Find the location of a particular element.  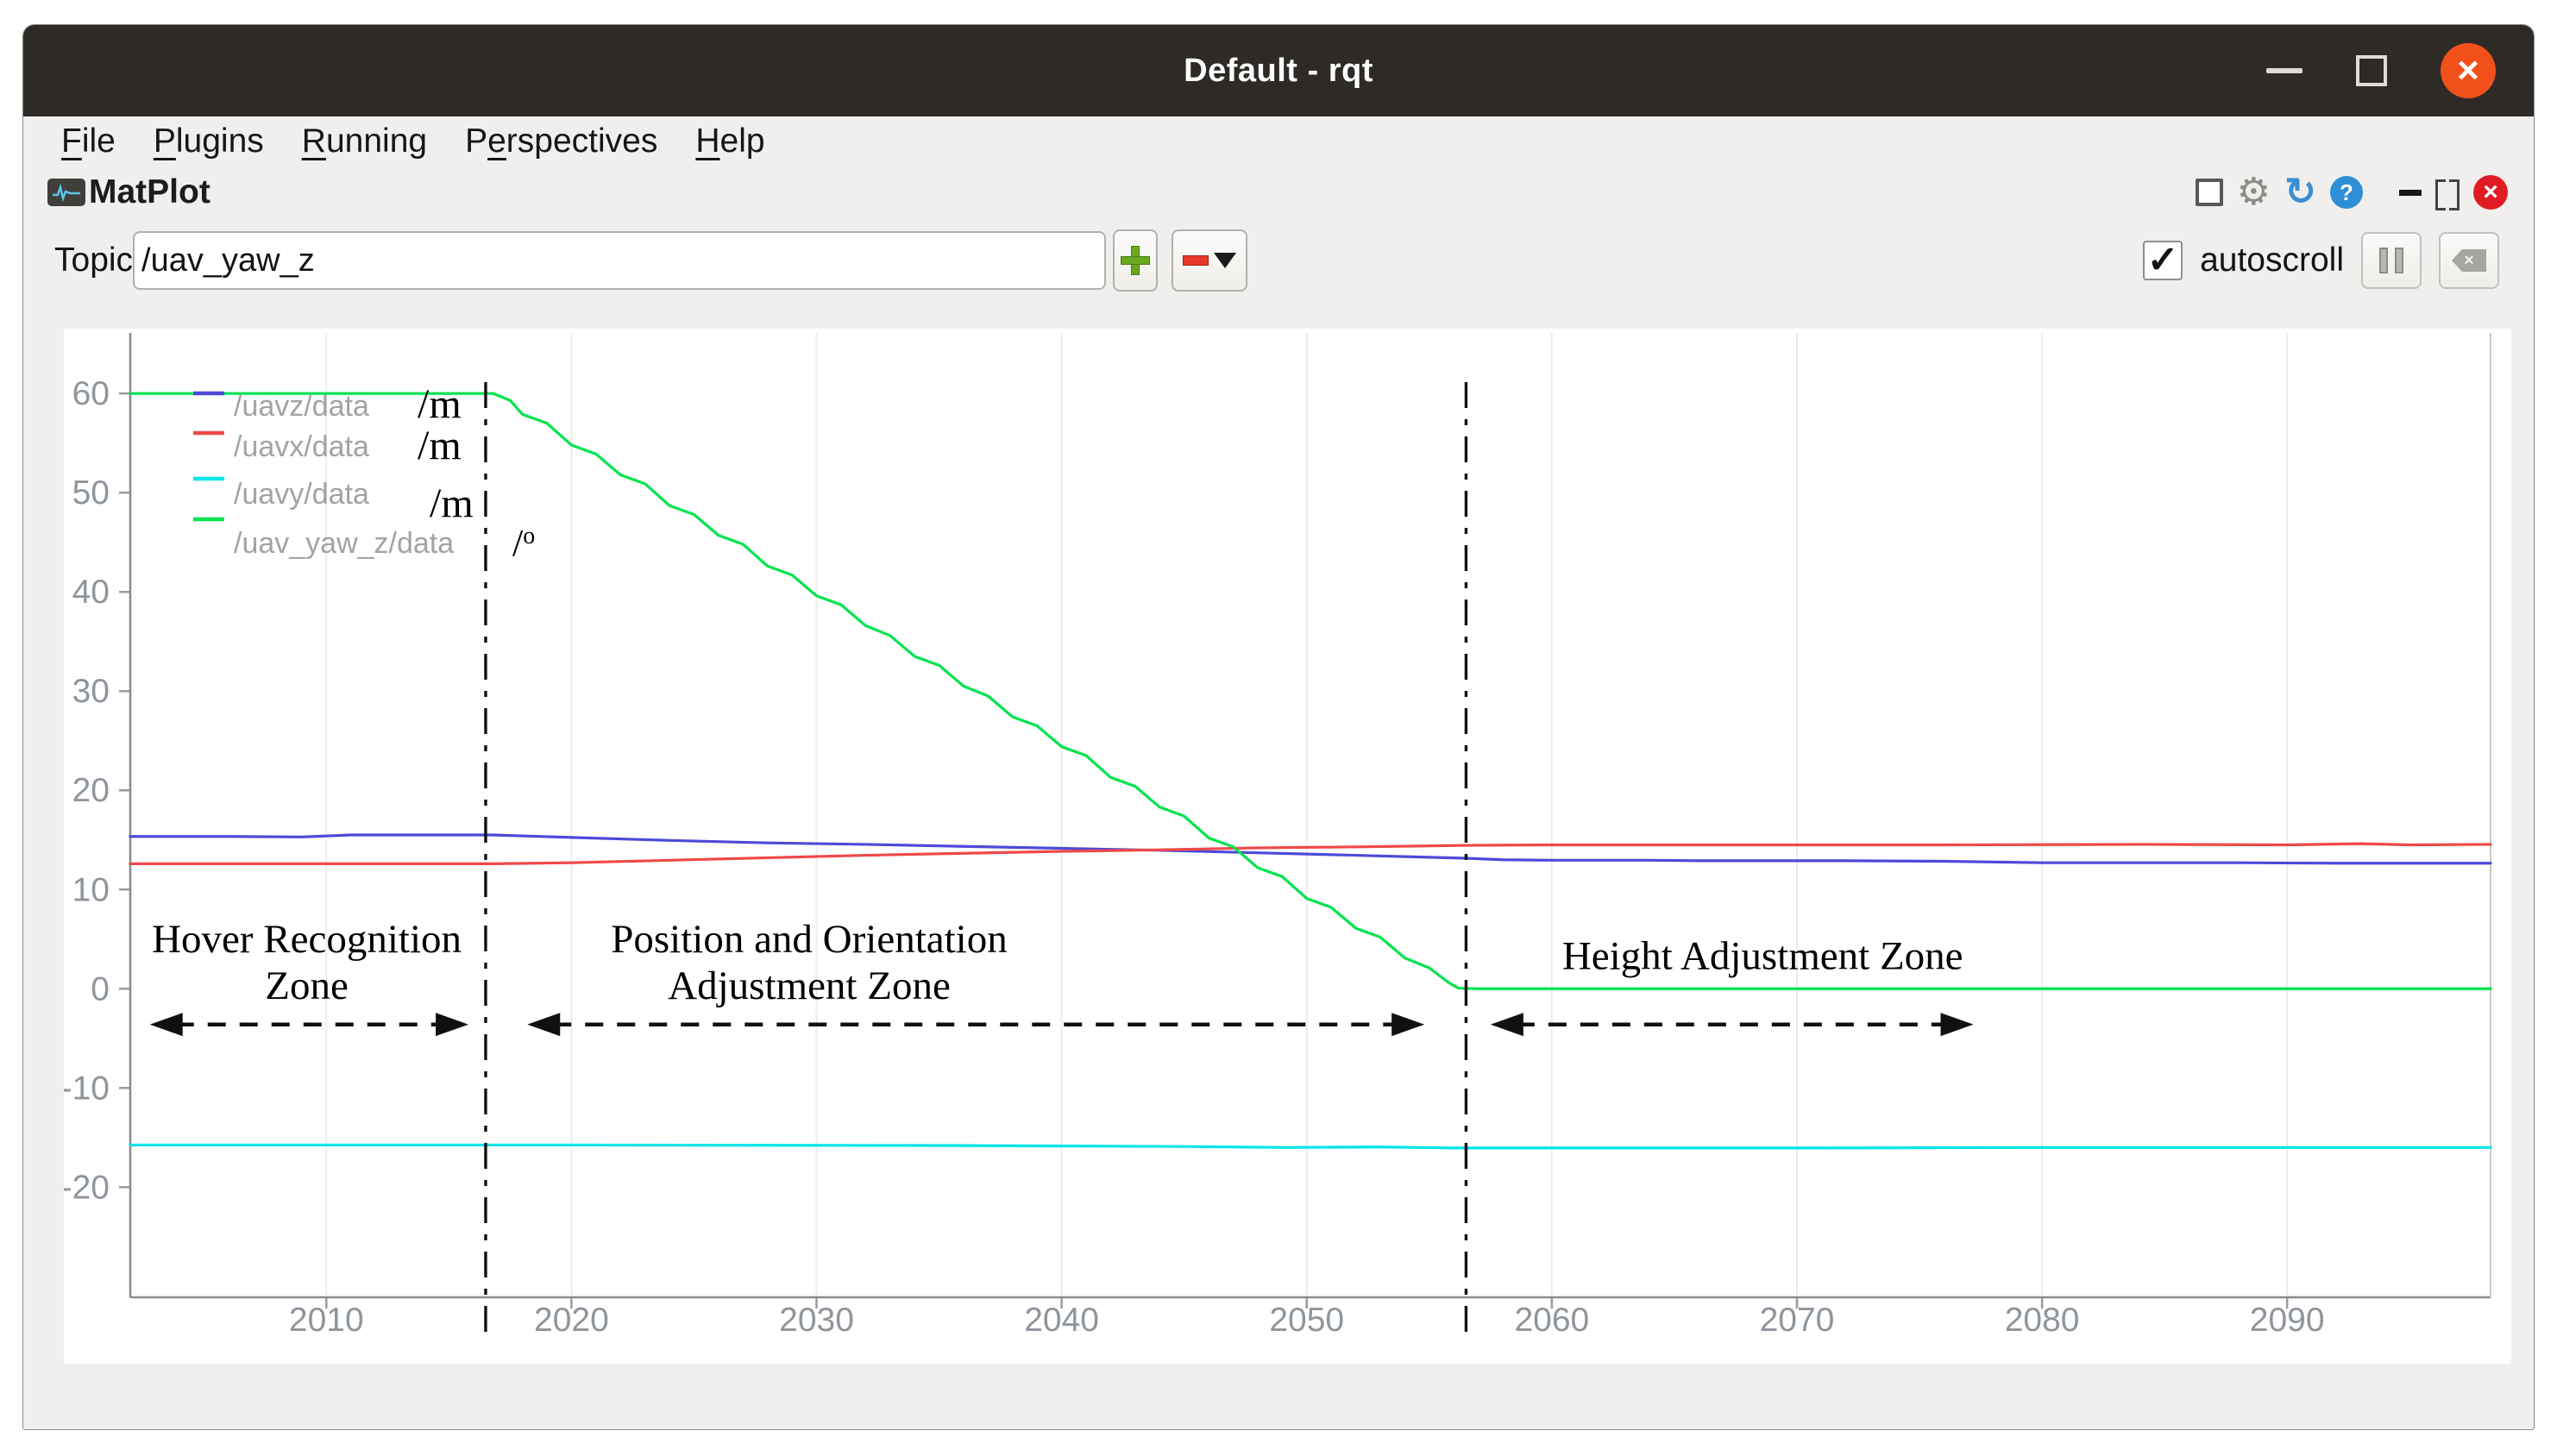

x-tick-label: 2040 is located at coordinates (1061, 1321).